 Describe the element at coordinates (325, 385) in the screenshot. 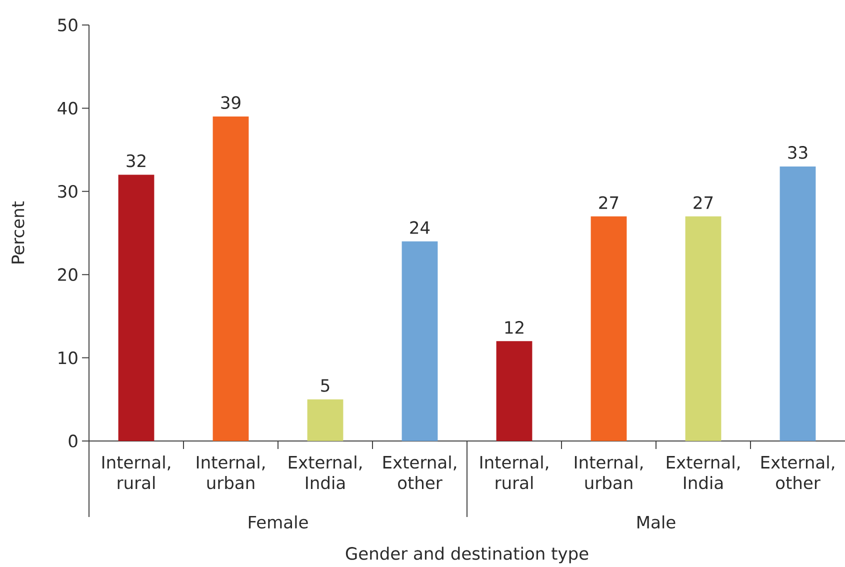

I see `data-label: 5` at that location.